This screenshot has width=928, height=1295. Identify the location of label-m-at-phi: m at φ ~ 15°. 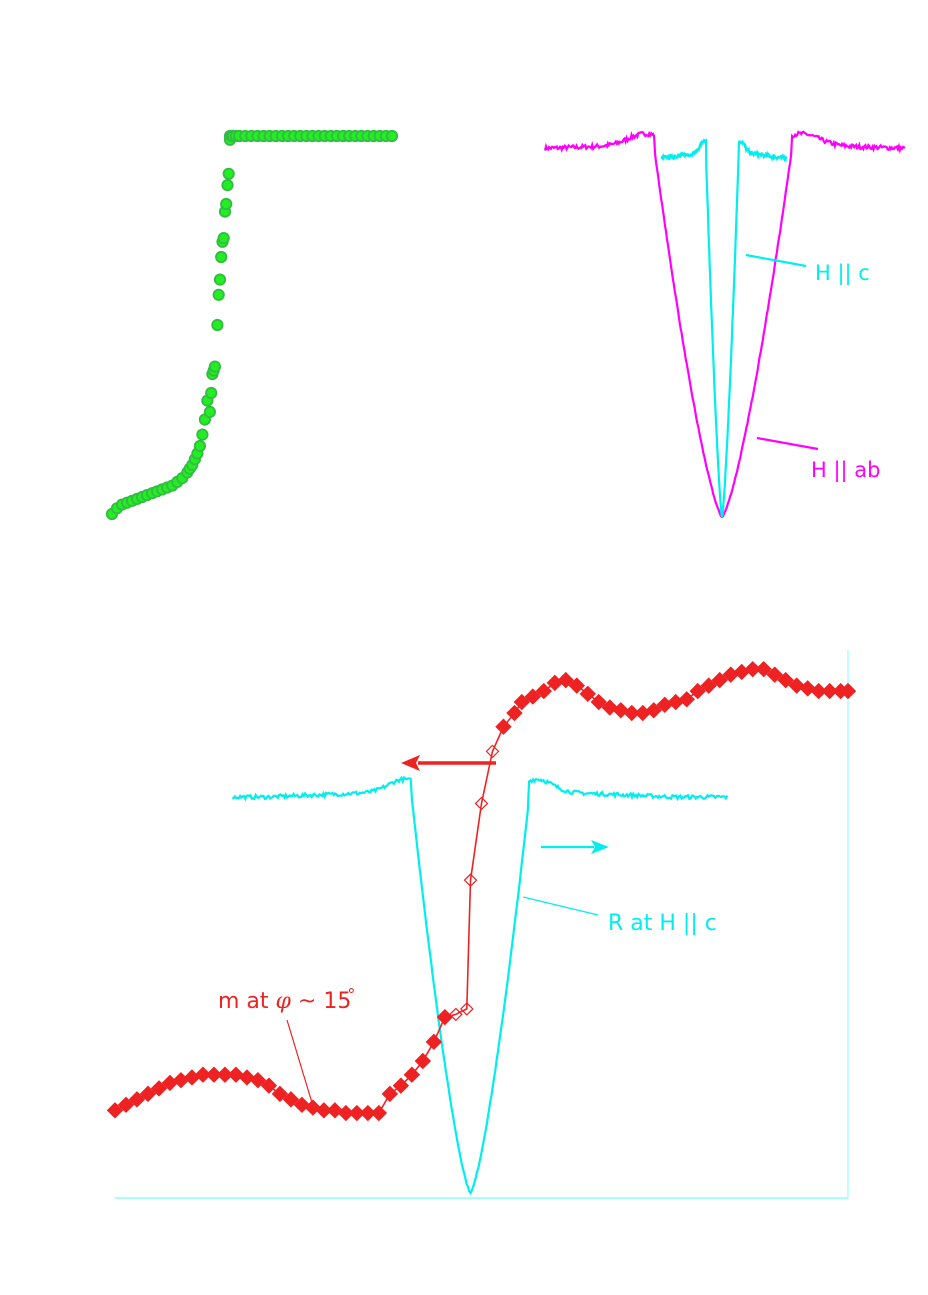
(286, 999).